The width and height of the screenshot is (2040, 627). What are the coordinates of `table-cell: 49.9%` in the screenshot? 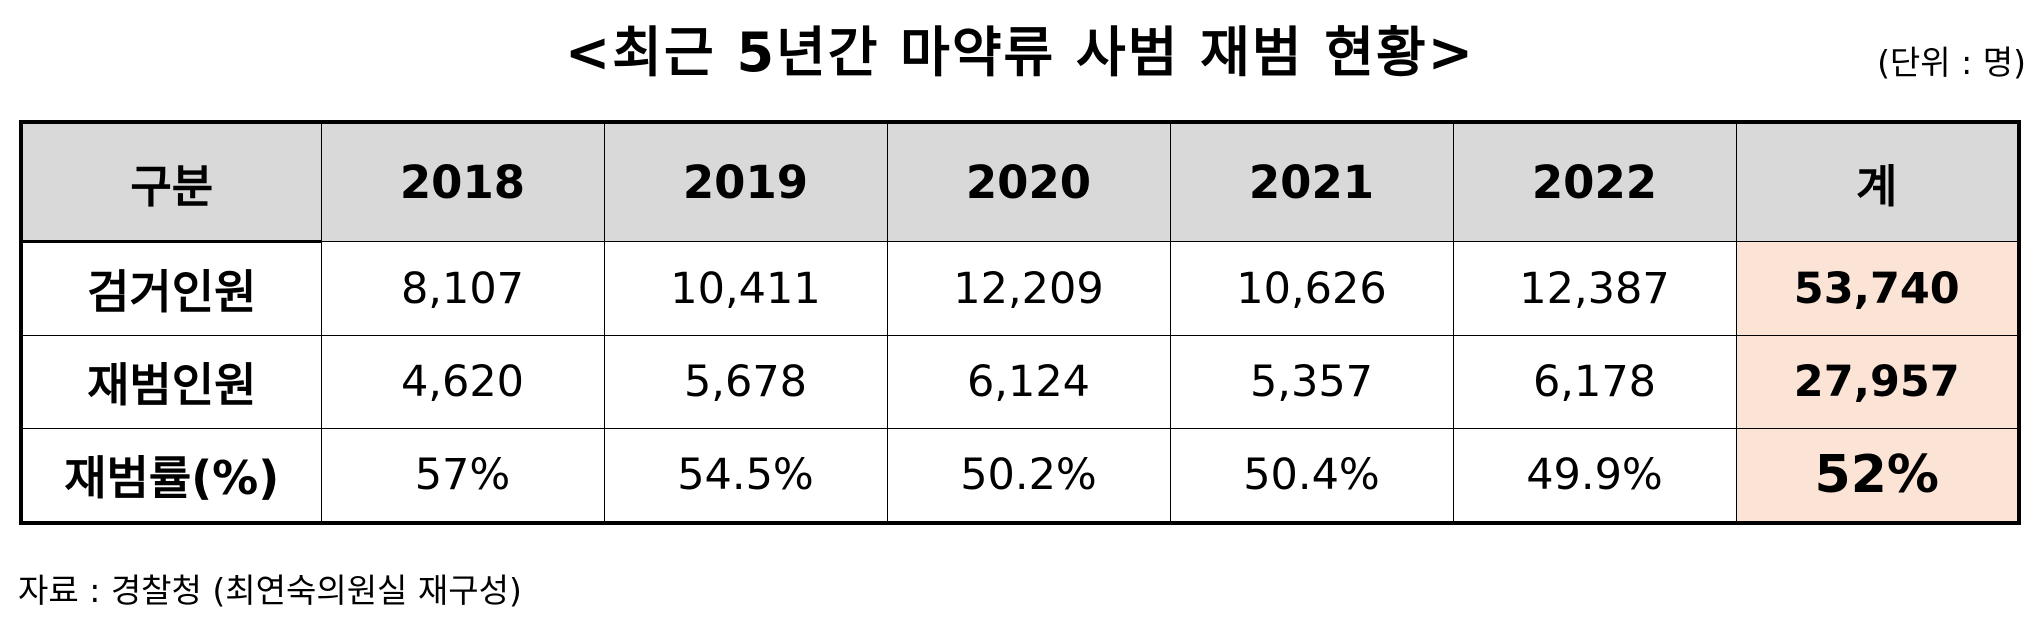 It's located at (1594, 476).